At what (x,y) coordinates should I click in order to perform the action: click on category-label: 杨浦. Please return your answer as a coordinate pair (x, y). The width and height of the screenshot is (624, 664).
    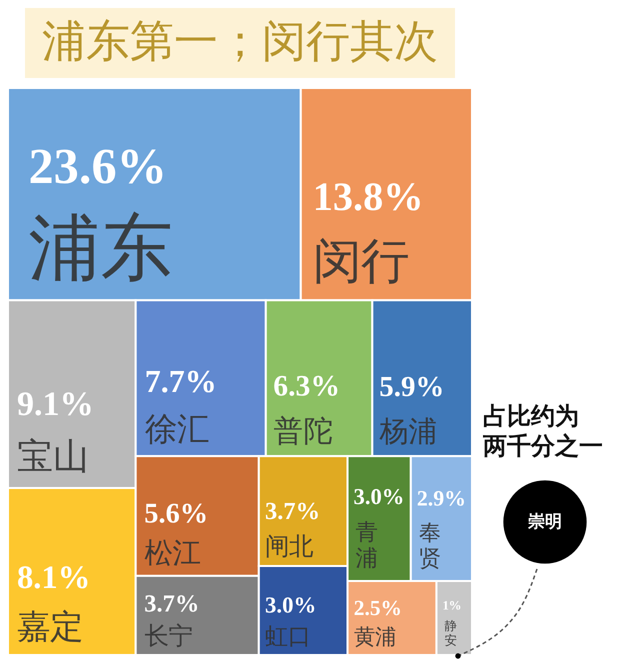
    Looking at the image, I should click on (408, 431).